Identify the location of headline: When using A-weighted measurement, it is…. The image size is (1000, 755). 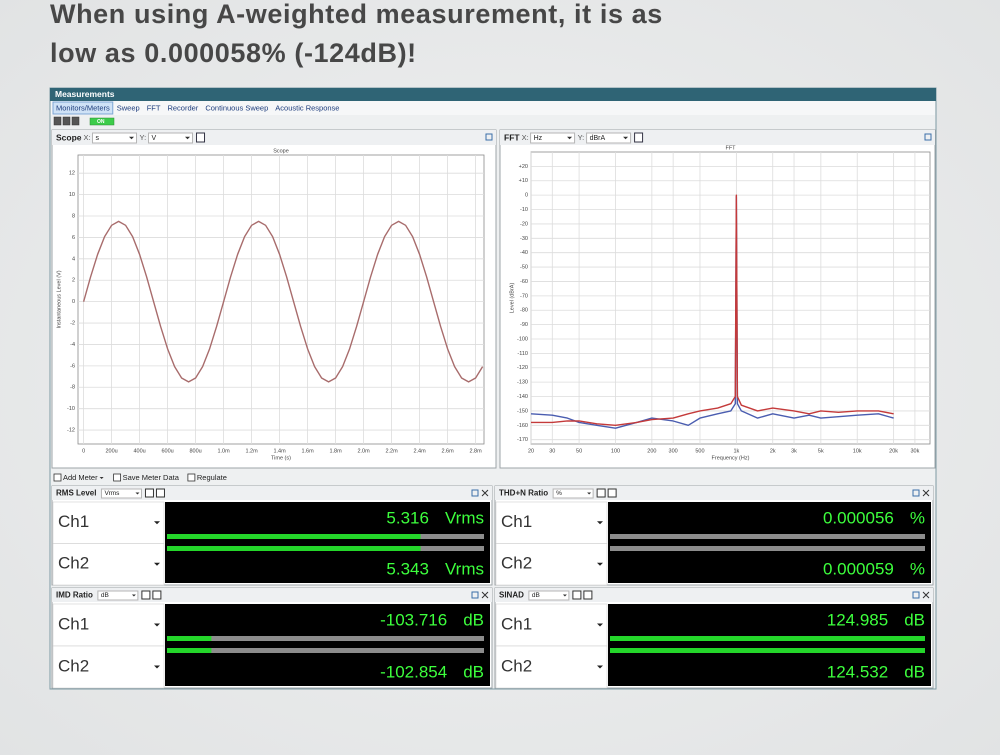
(356, 14).